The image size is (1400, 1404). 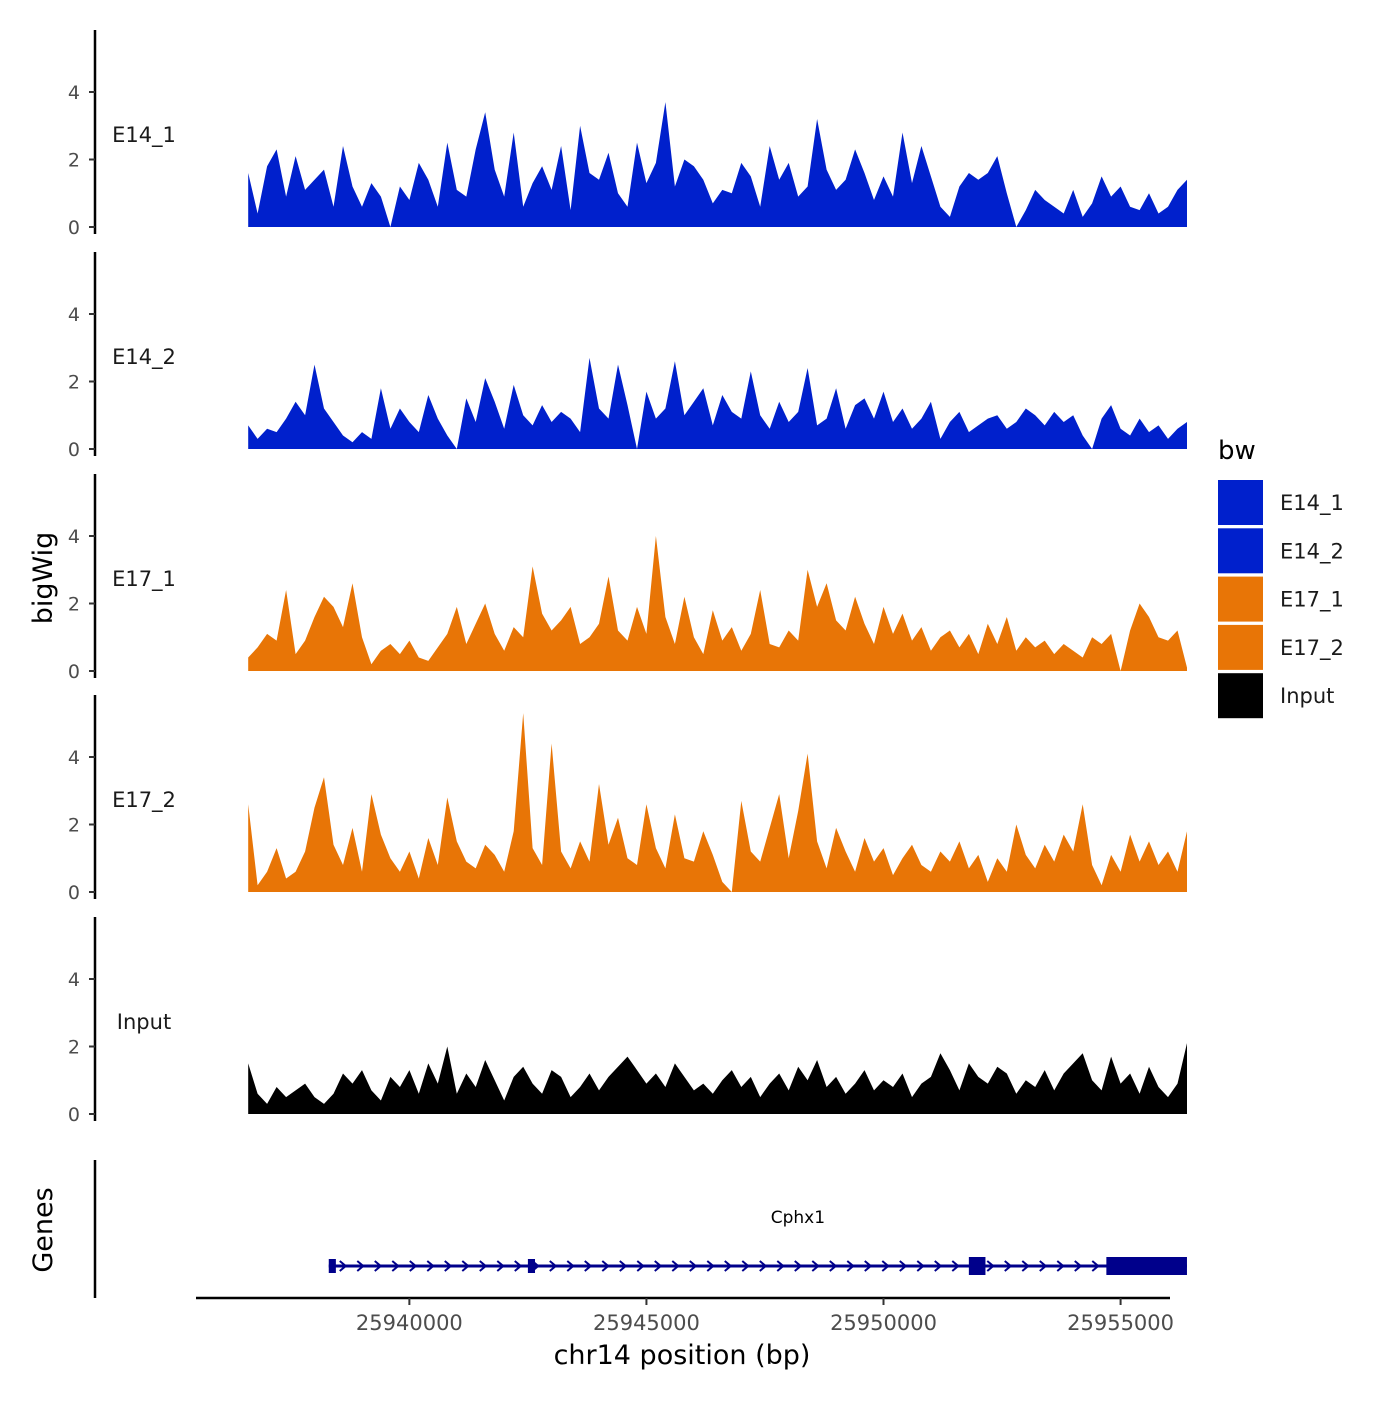 I want to click on panel-e14-2: 0 2 4 E14_2, so click(x=627, y=356).